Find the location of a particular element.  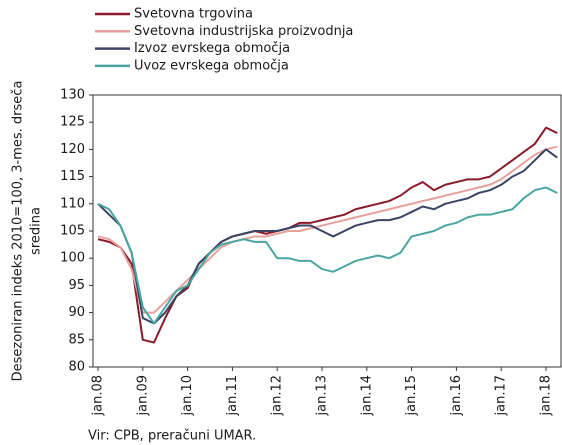

legend-label: Svetovna industrijska proizvodnja is located at coordinates (243, 31).